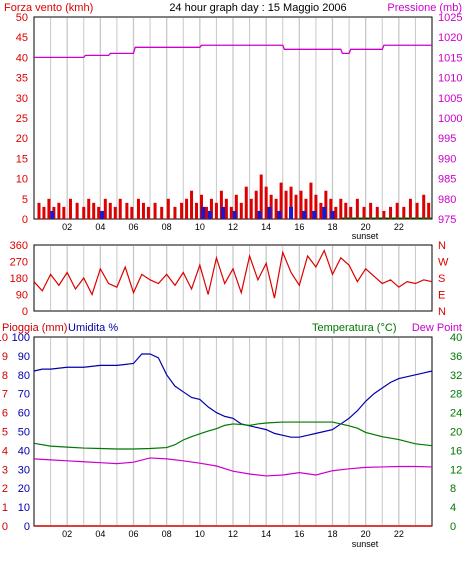 The width and height of the screenshot is (465, 561). What do you see at coordinates (22, 38) in the screenshot?
I see `y-tick-label-wind: 45` at bounding box center [22, 38].